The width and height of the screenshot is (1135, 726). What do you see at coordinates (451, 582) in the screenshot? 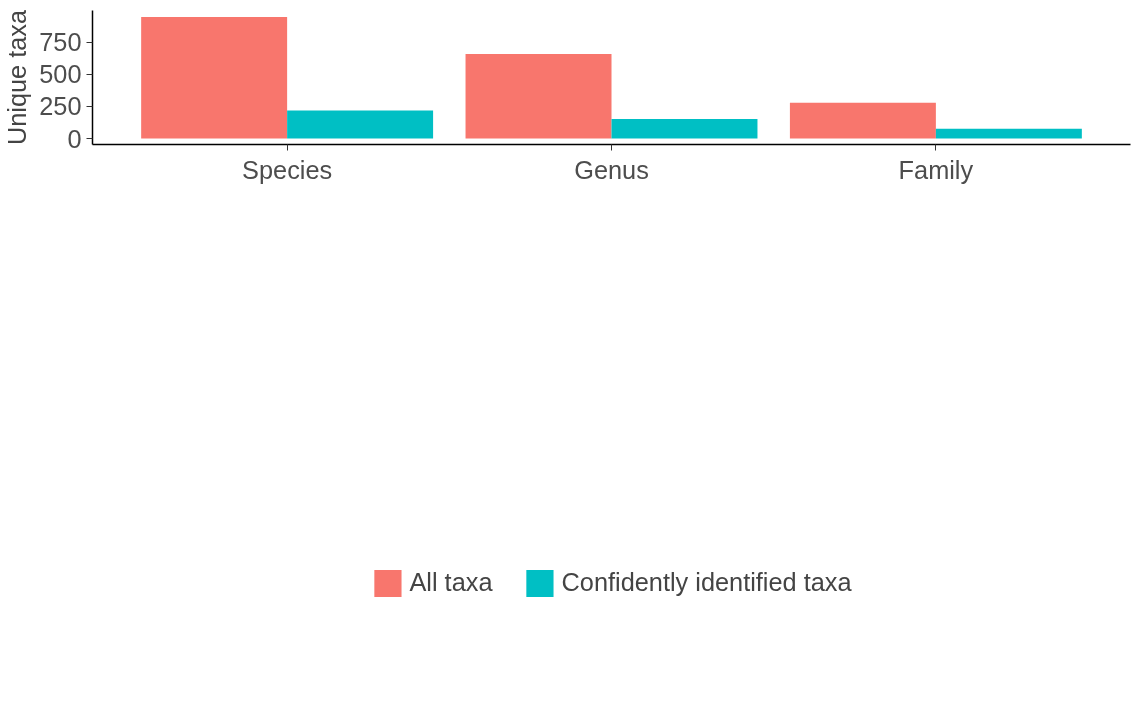
I see `legend-label: All taxa` at bounding box center [451, 582].